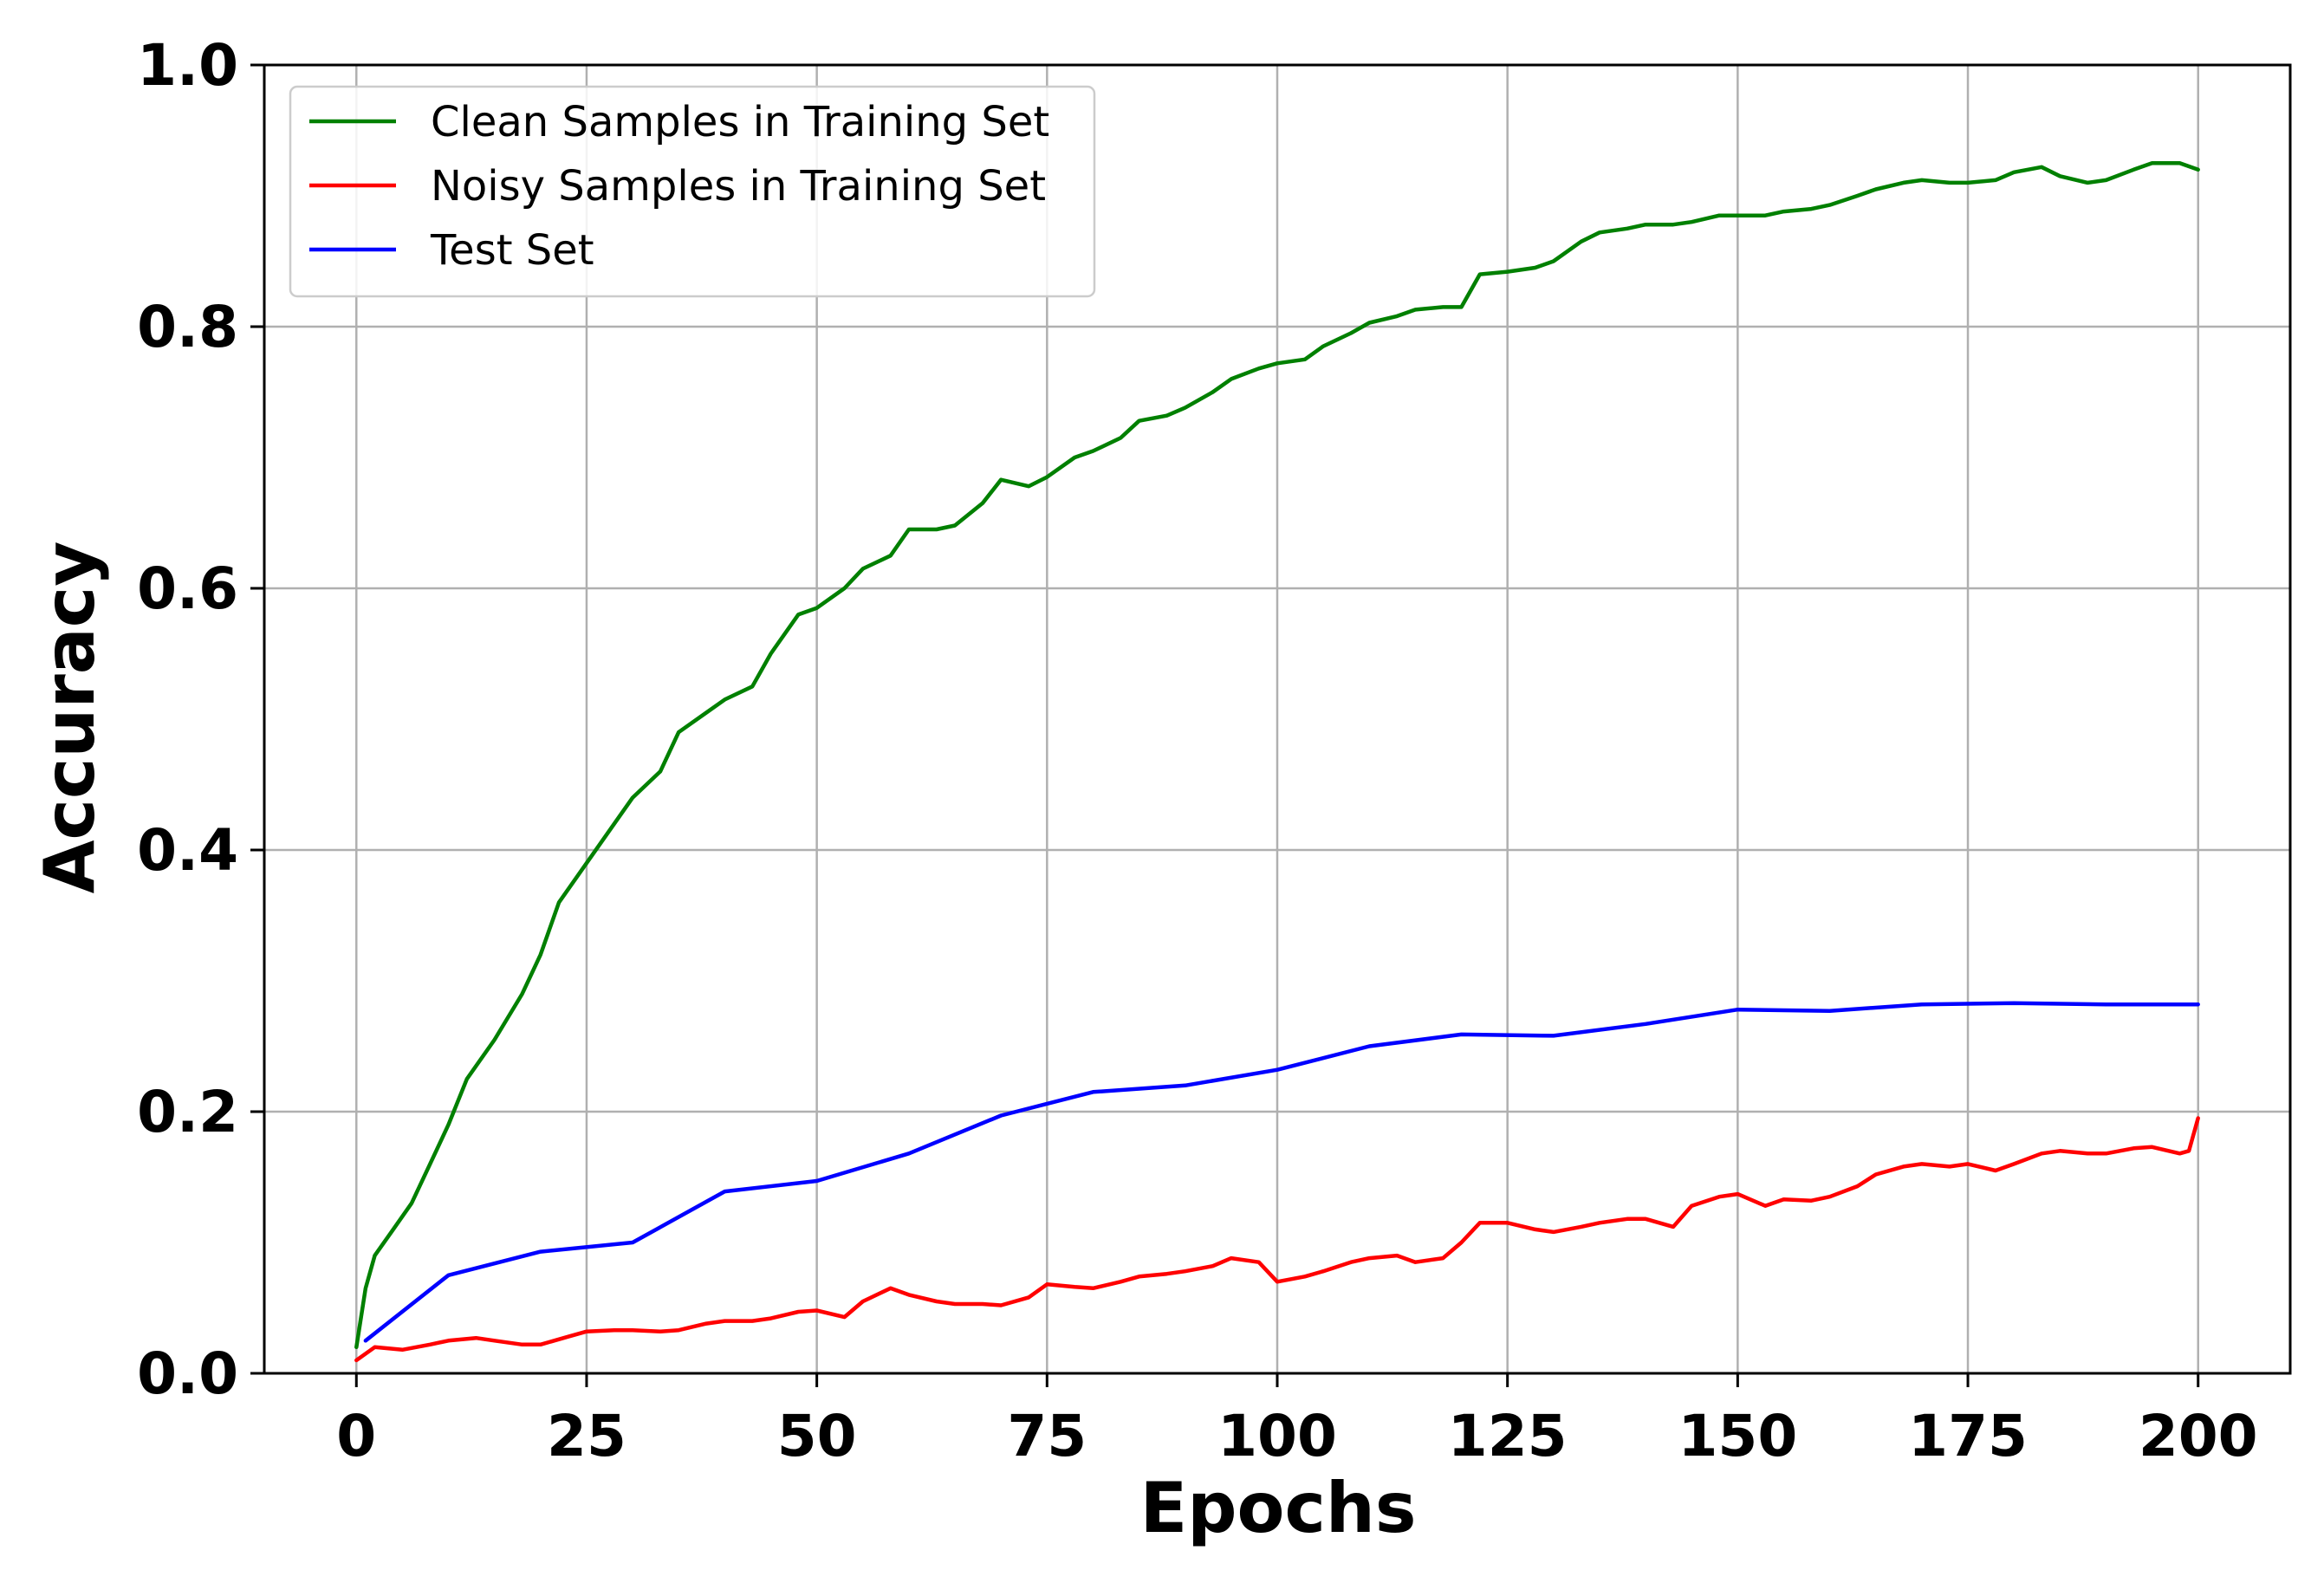  I want to click on y-tick-label: 0.0, so click(187, 1373).